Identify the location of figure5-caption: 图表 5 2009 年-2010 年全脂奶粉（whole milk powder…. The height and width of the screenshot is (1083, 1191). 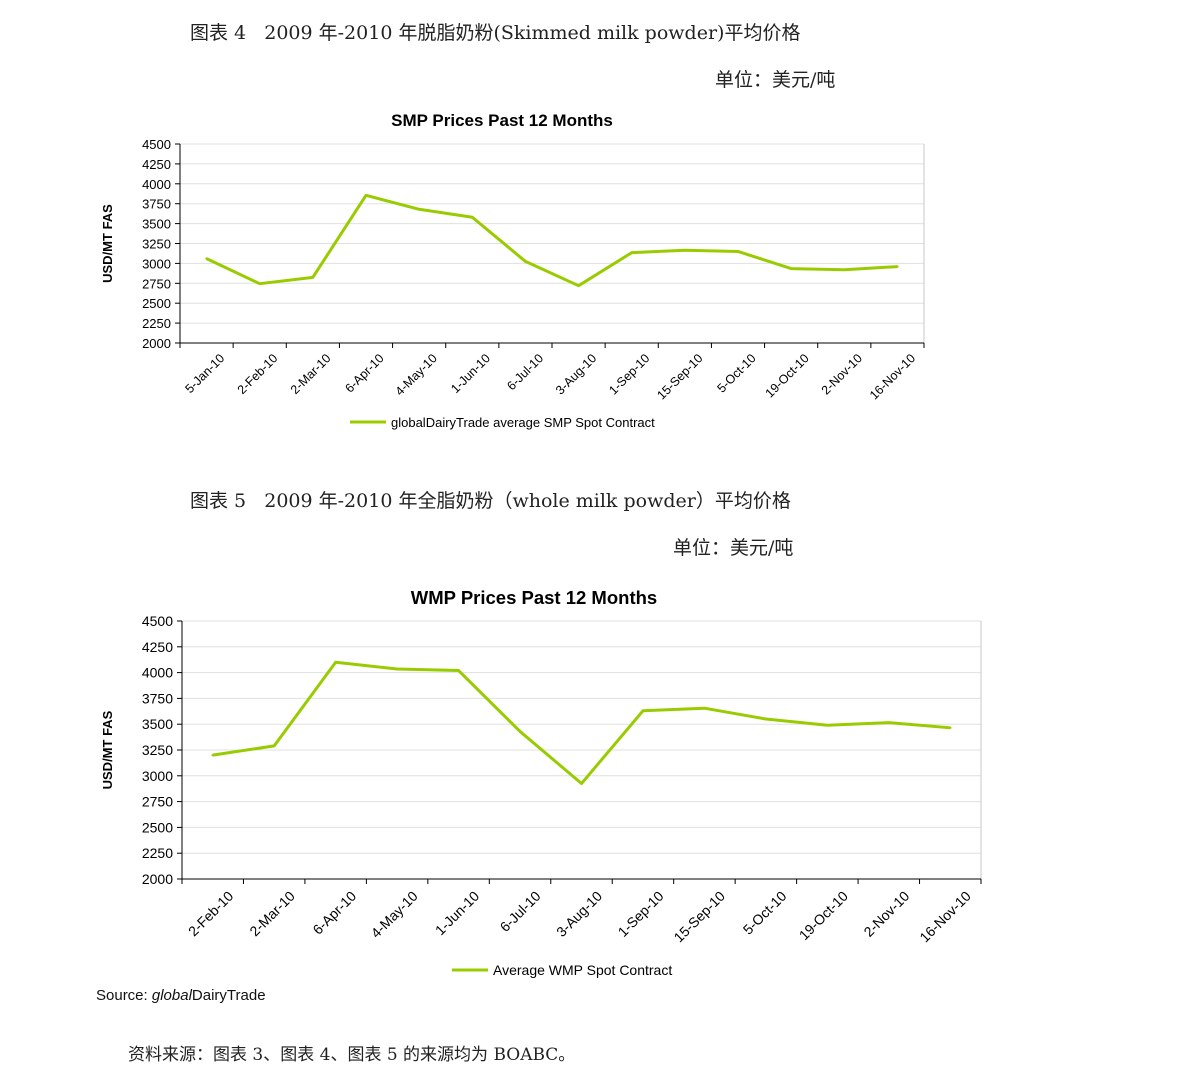
(490, 501).